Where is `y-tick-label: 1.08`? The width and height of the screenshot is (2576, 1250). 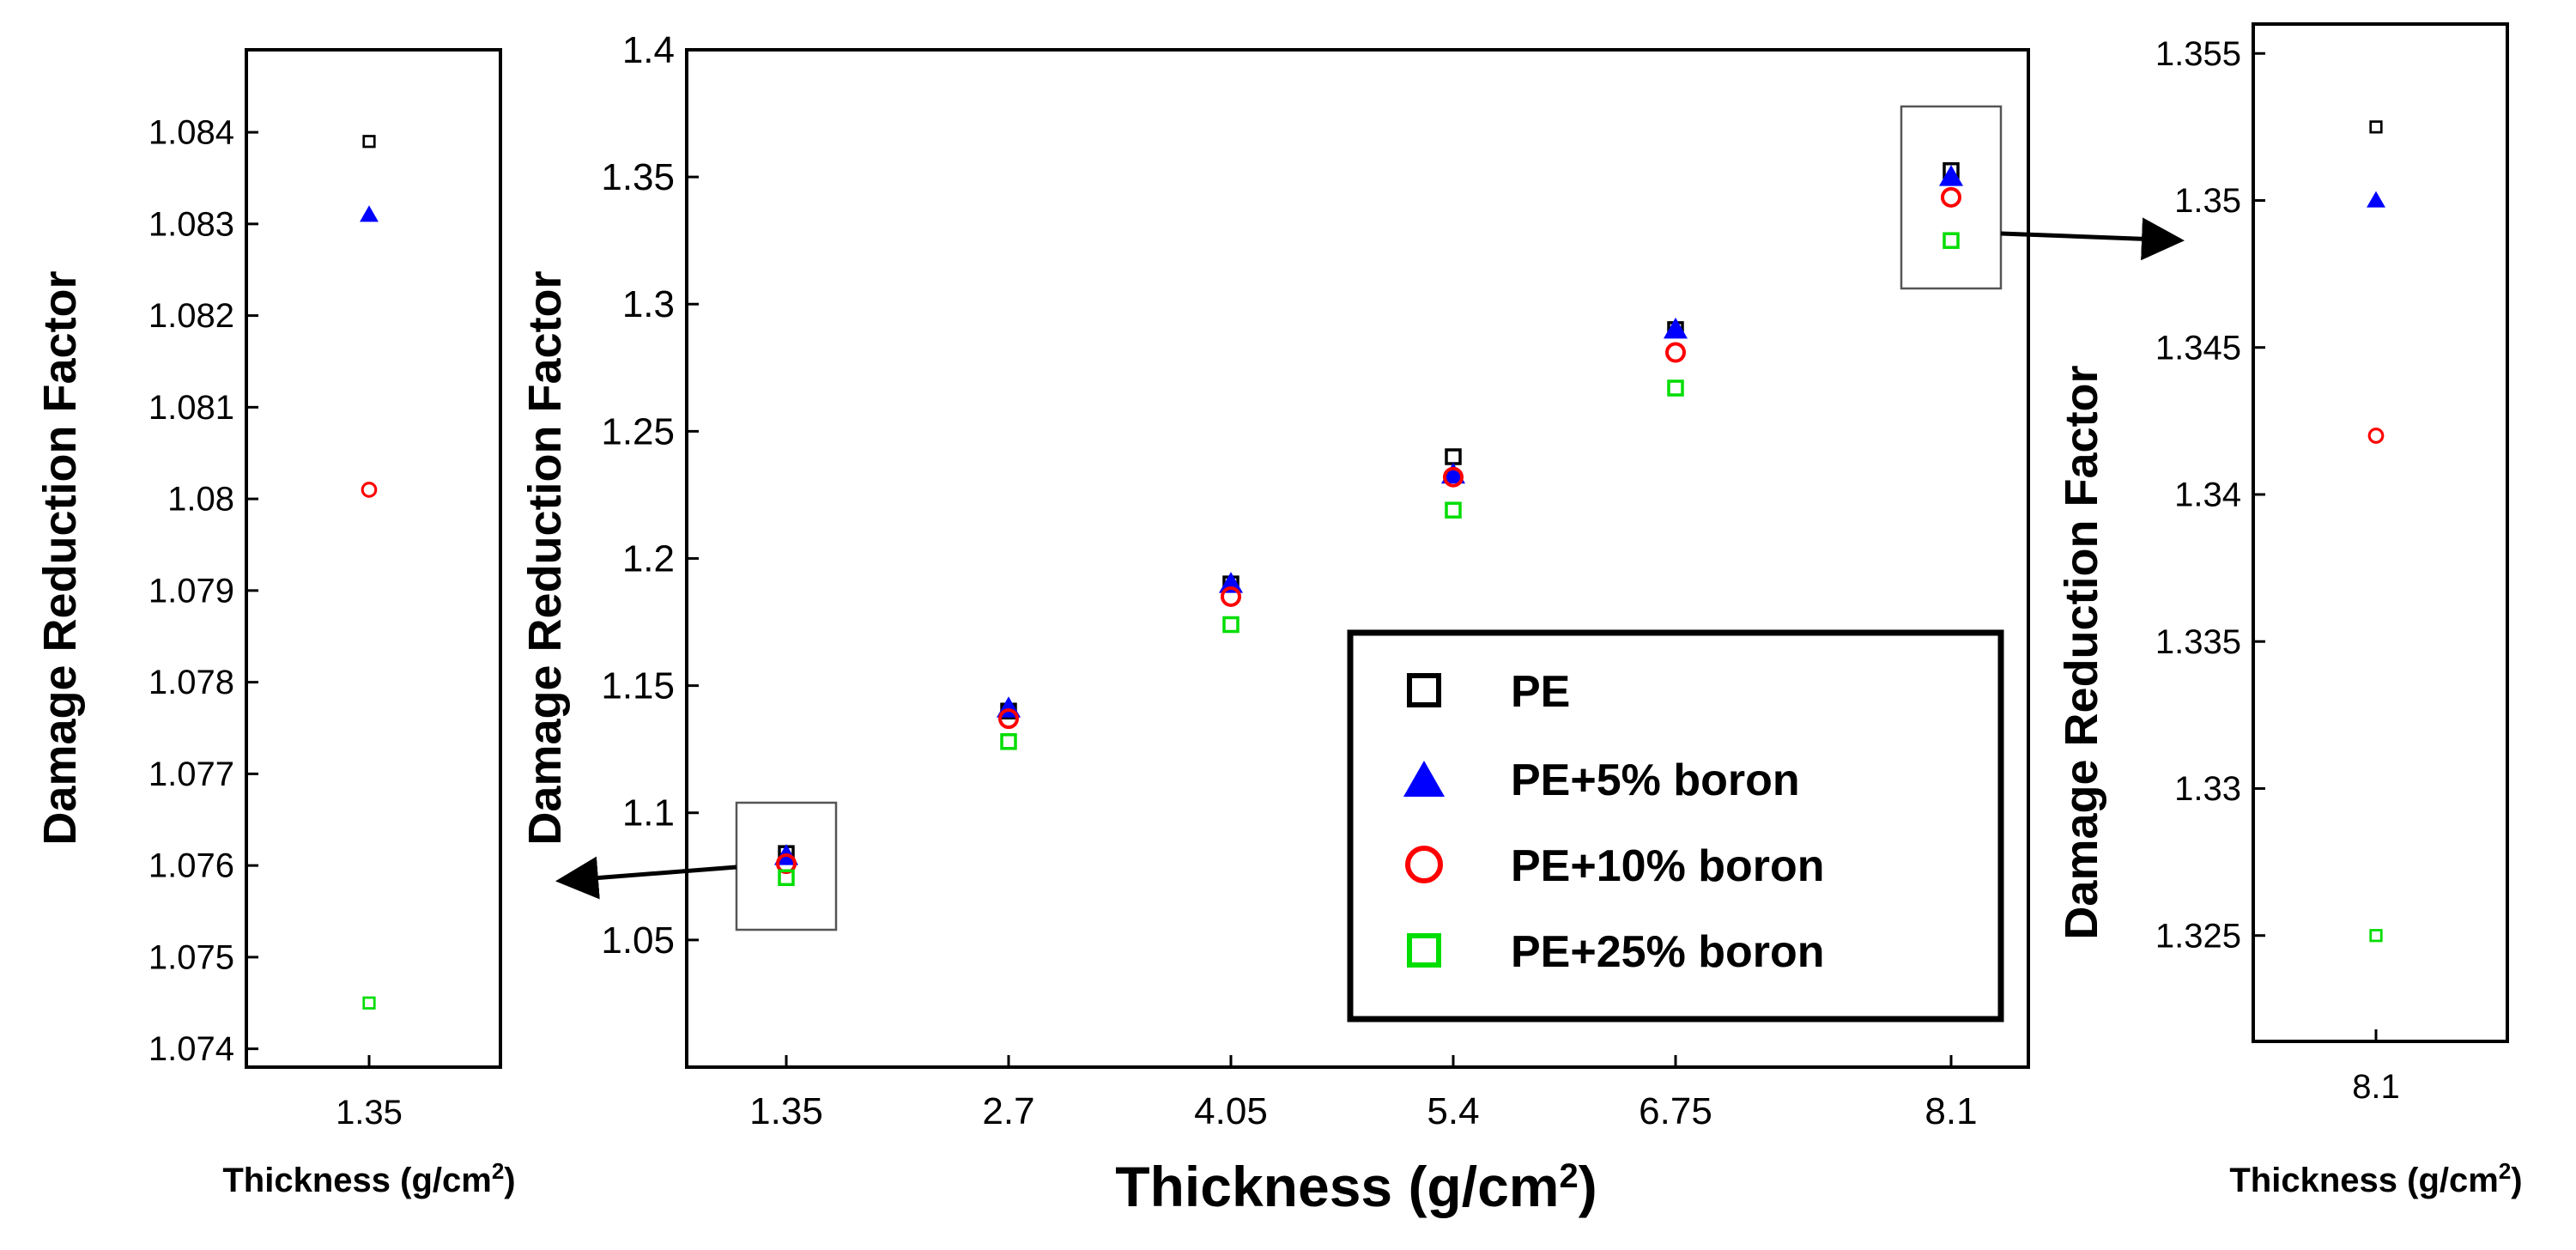 y-tick-label: 1.08 is located at coordinates (200, 500).